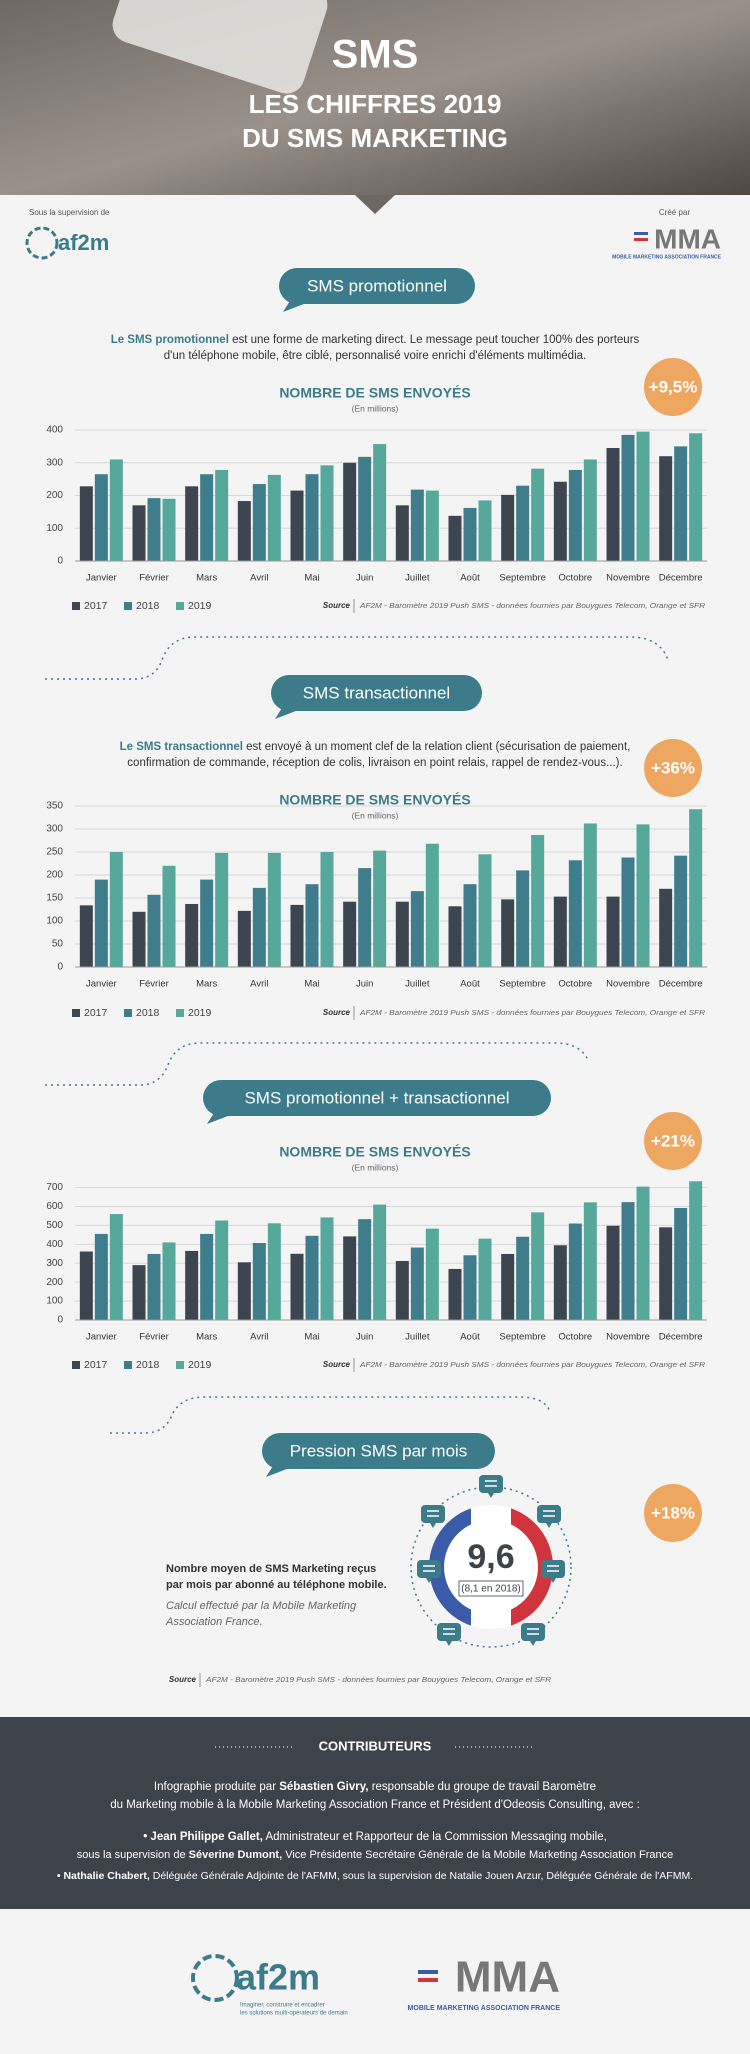  What do you see at coordinates (236, 1855) in the screenshot?
I see `text-segment: Séverine Dumont,` at bounding box center [236, 1855].